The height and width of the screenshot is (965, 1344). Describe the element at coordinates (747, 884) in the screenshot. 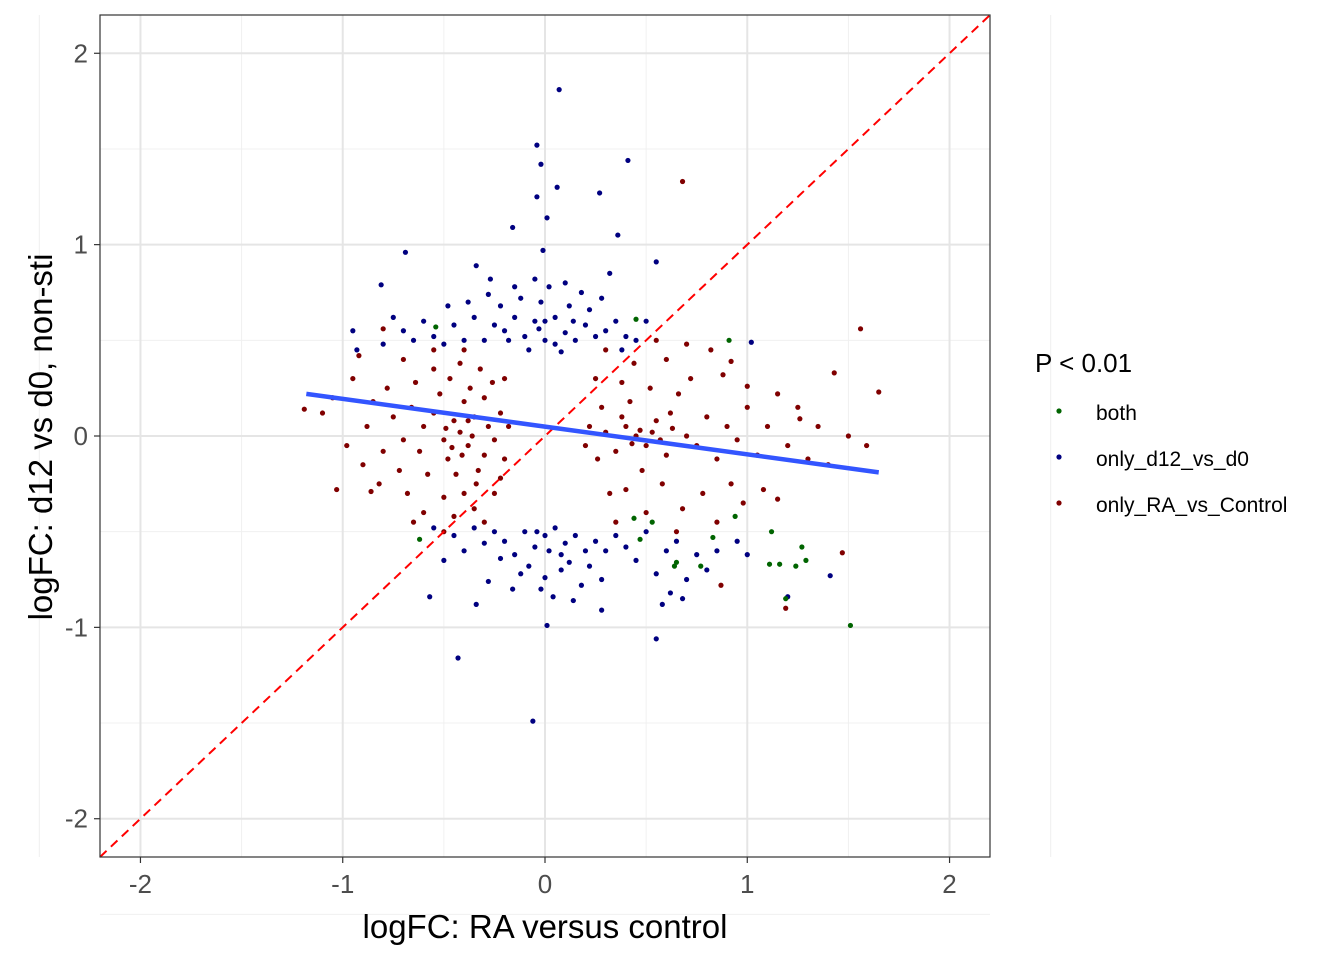

I see `x-tick-label: 1` at that location.